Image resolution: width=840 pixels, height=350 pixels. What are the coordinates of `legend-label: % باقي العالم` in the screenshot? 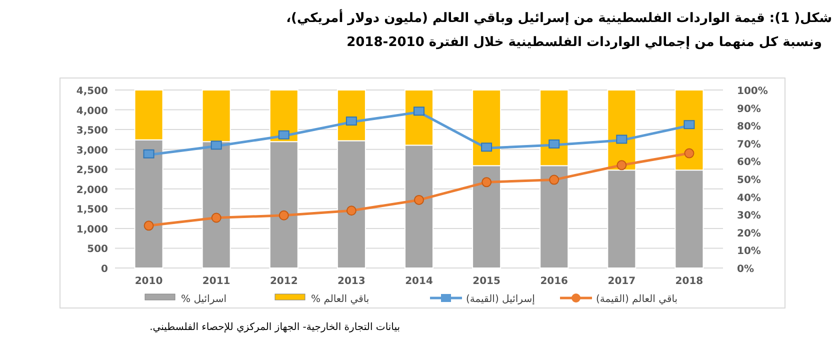 It's located at (340, 299).